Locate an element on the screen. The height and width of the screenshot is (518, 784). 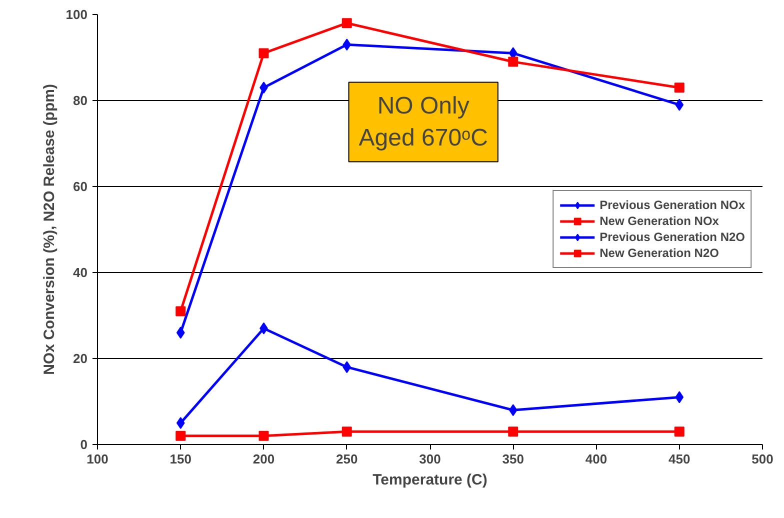
legend-label: Previous Generation NOx is located at coordinates (672, 205).